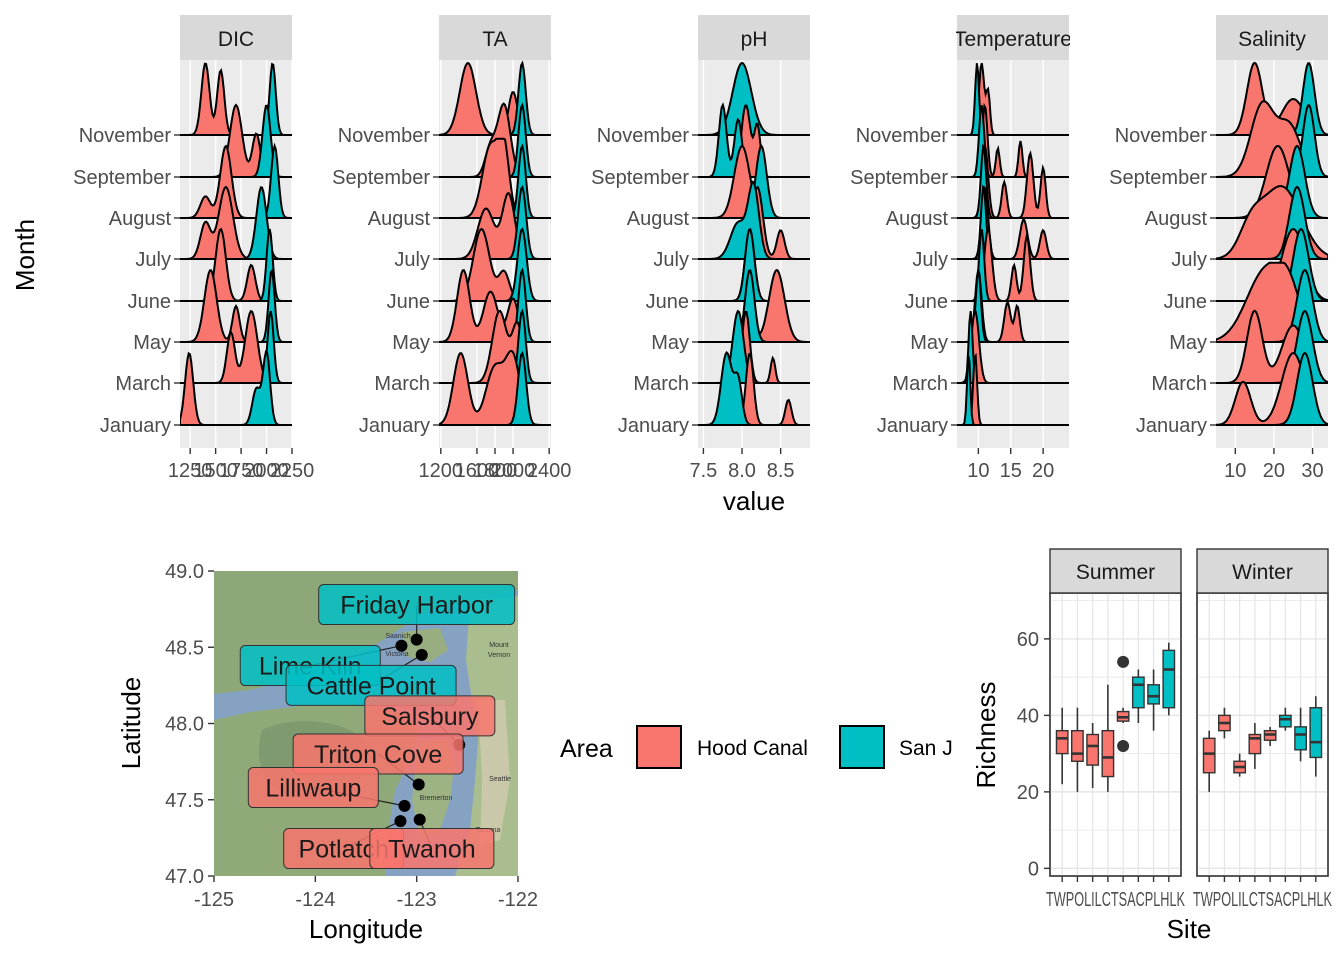 This screenshot has width=1344, height=960. I want to click on lat-tick-label-2: 48.0, so click(184, 725).